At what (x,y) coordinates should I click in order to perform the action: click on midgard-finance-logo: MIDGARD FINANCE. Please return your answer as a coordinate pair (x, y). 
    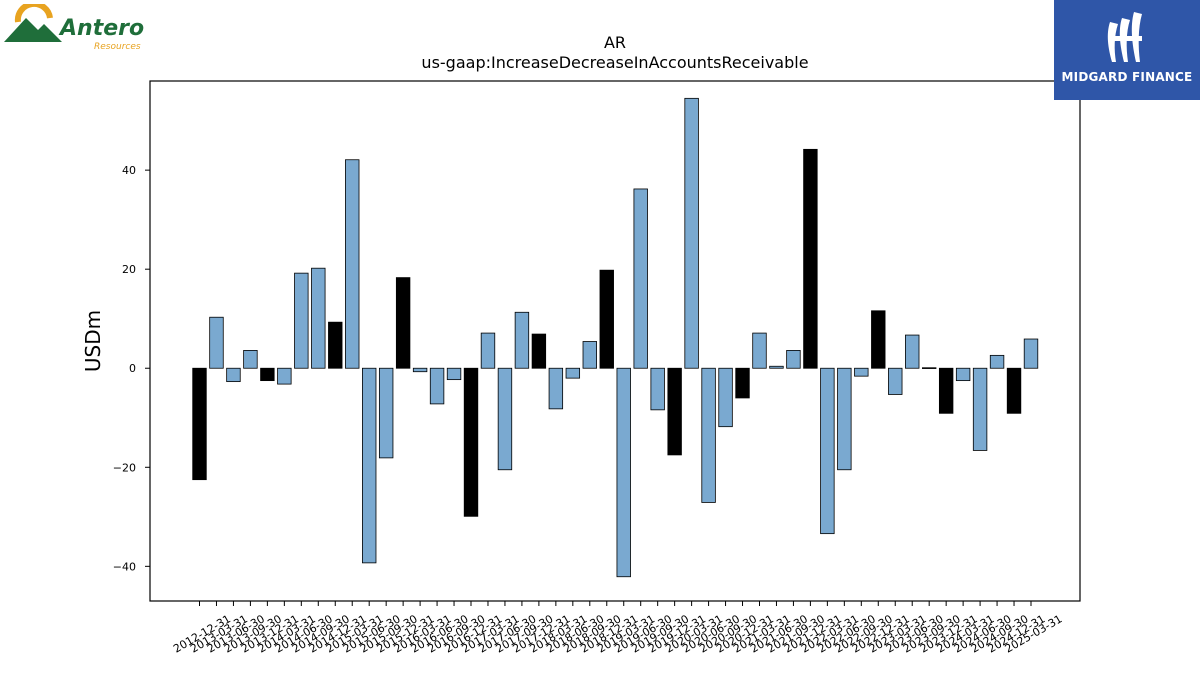
    Looking at the image, I should click on (1127, 50).